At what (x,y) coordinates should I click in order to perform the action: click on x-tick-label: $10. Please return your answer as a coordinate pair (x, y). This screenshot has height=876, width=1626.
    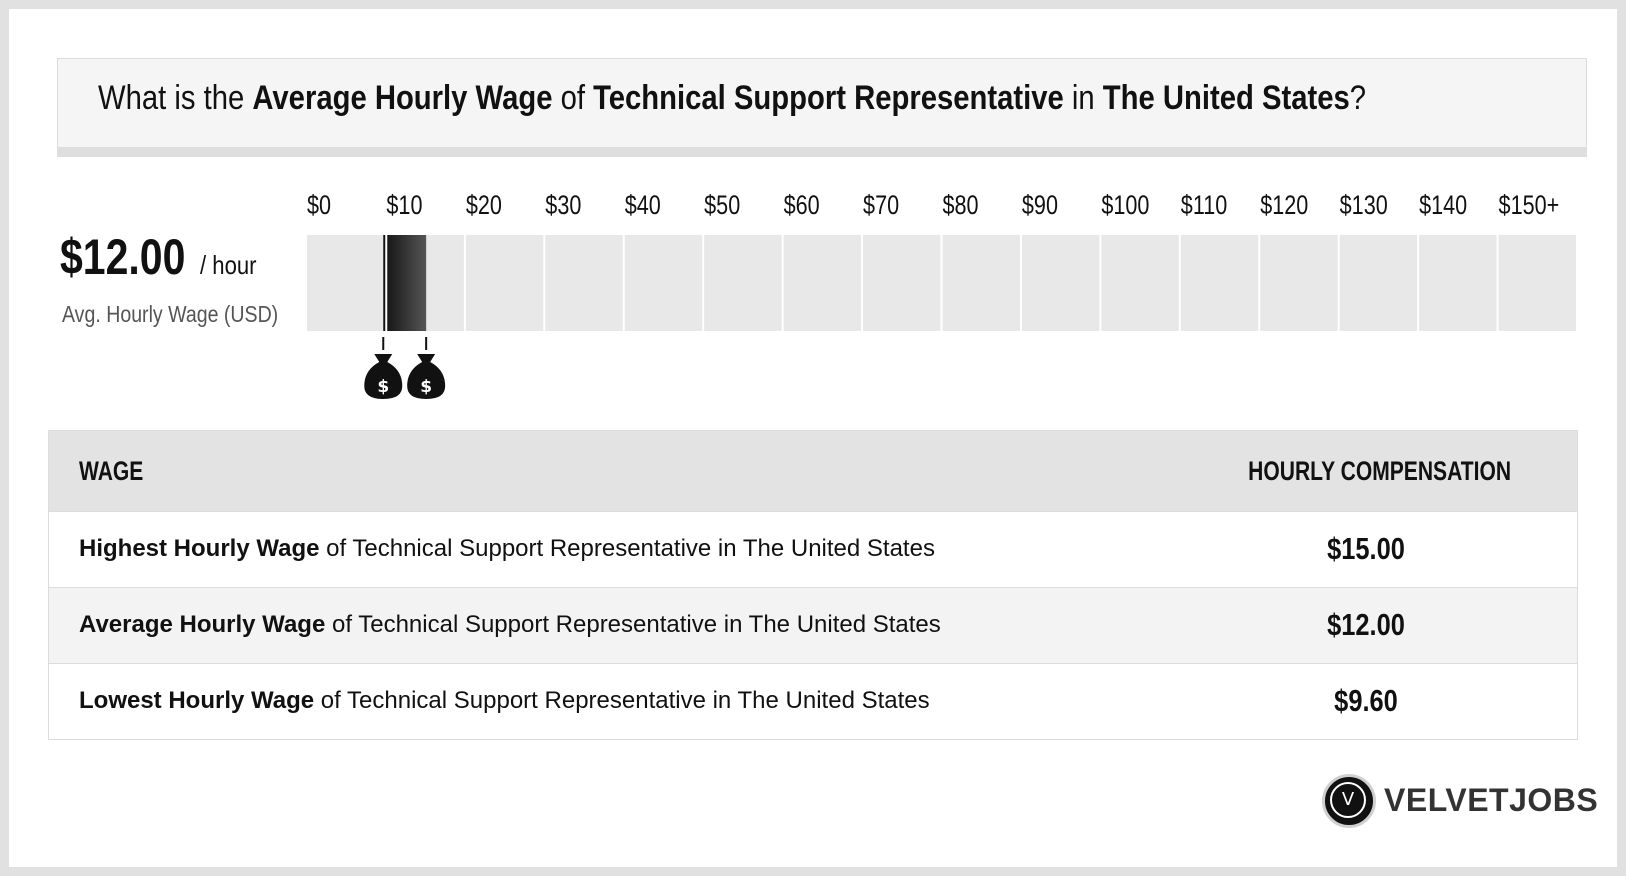
    Looking at the image, I should click on (404, 206).